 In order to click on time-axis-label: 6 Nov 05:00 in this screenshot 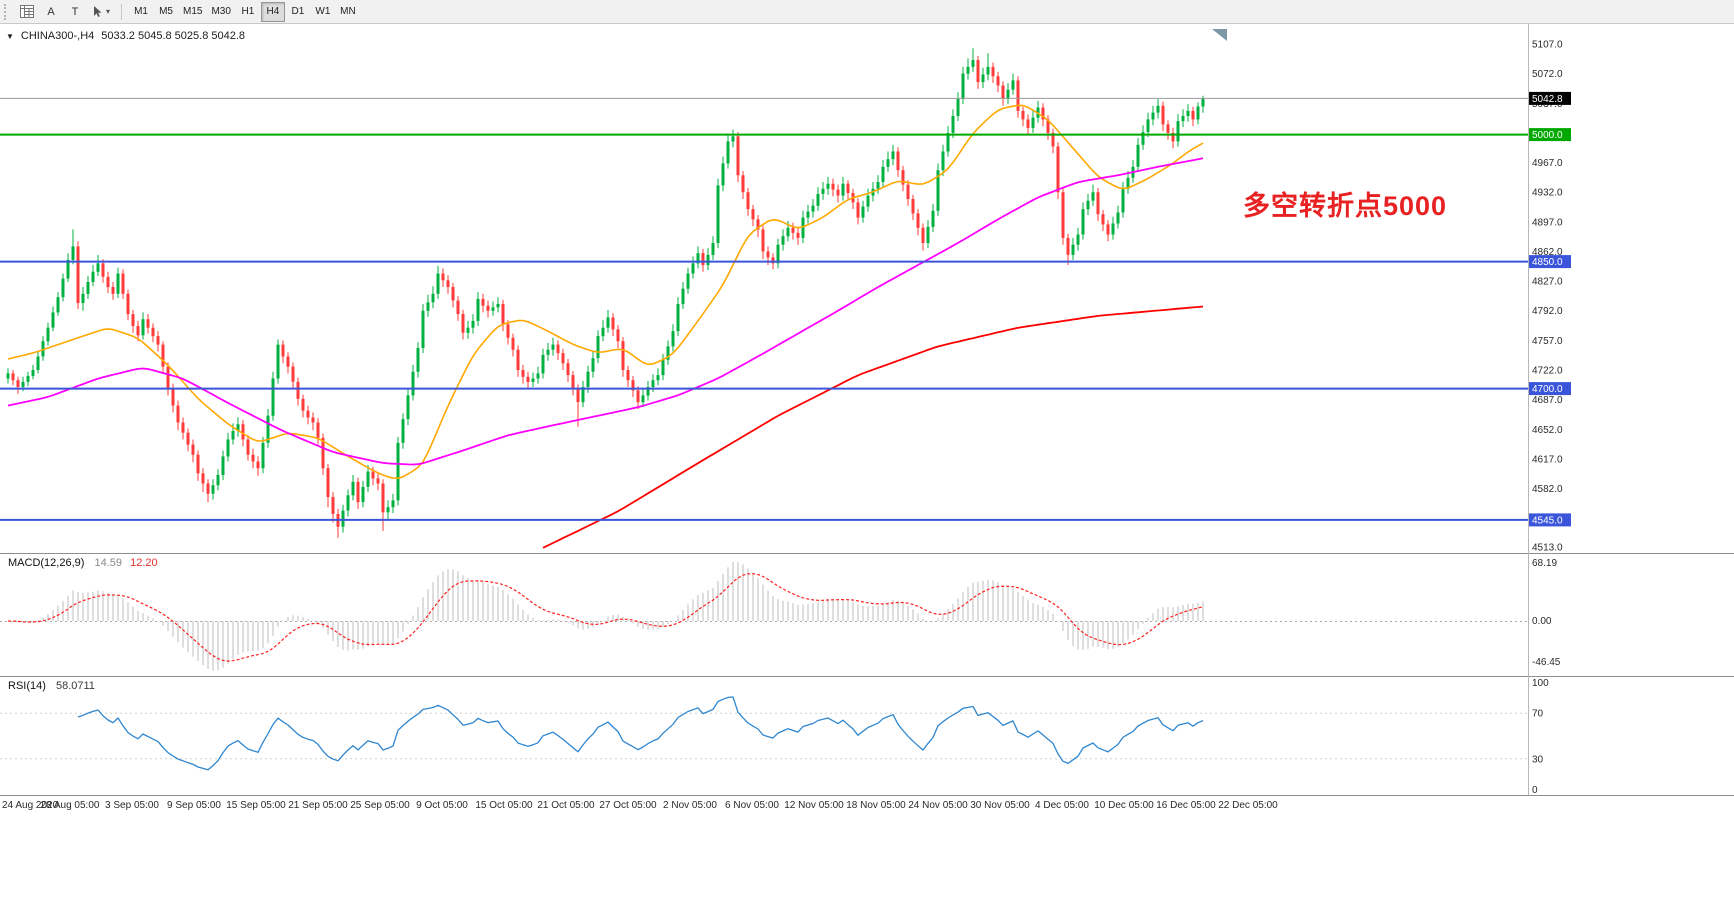, I will do `click(752, 805)`.